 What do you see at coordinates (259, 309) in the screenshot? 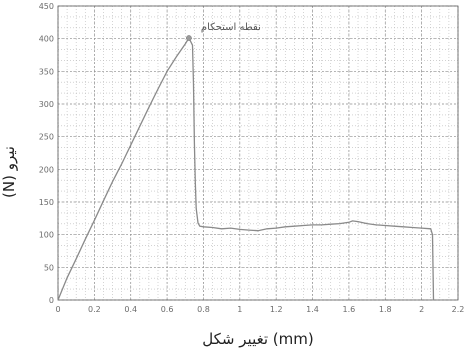
I see `x-tick-labels: 0 0.2 0.4 0.6 0.8 1 1.2 1.4 1.6 1.8 2 2.2` at bounding box center [259, 309].